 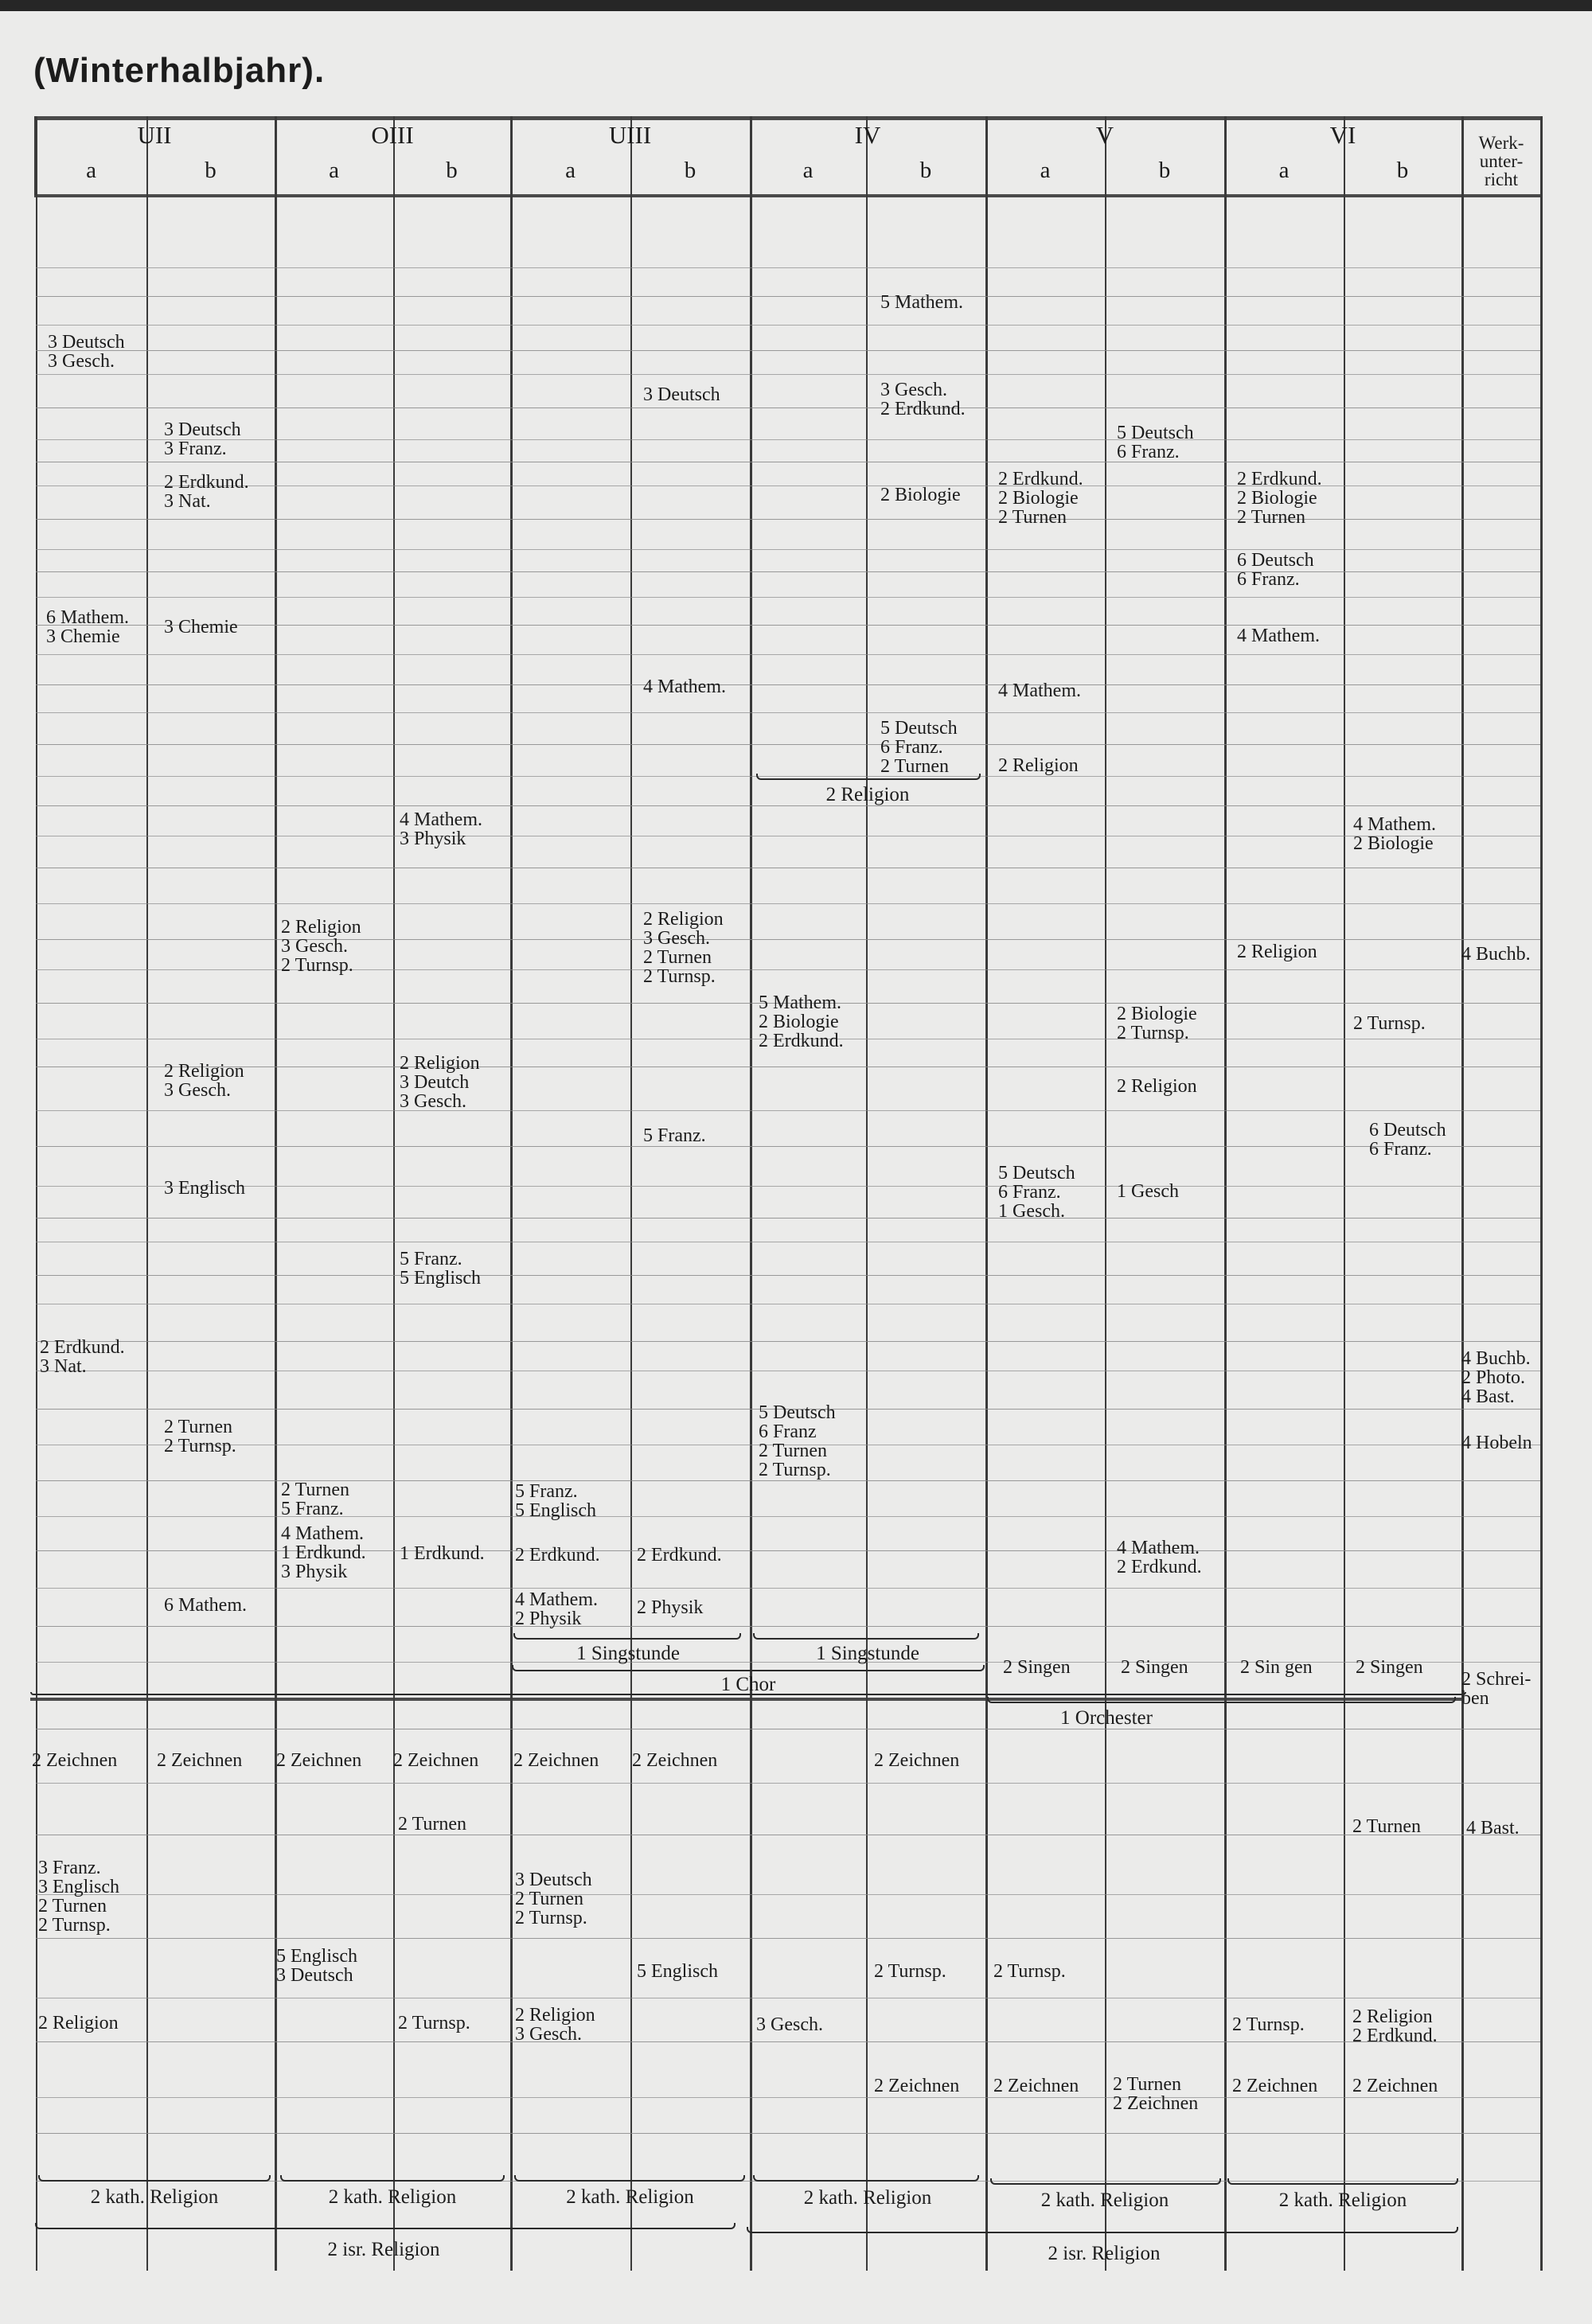 I want to click on lesson-entry: 5 Mathem., so click(x=922, y=302).